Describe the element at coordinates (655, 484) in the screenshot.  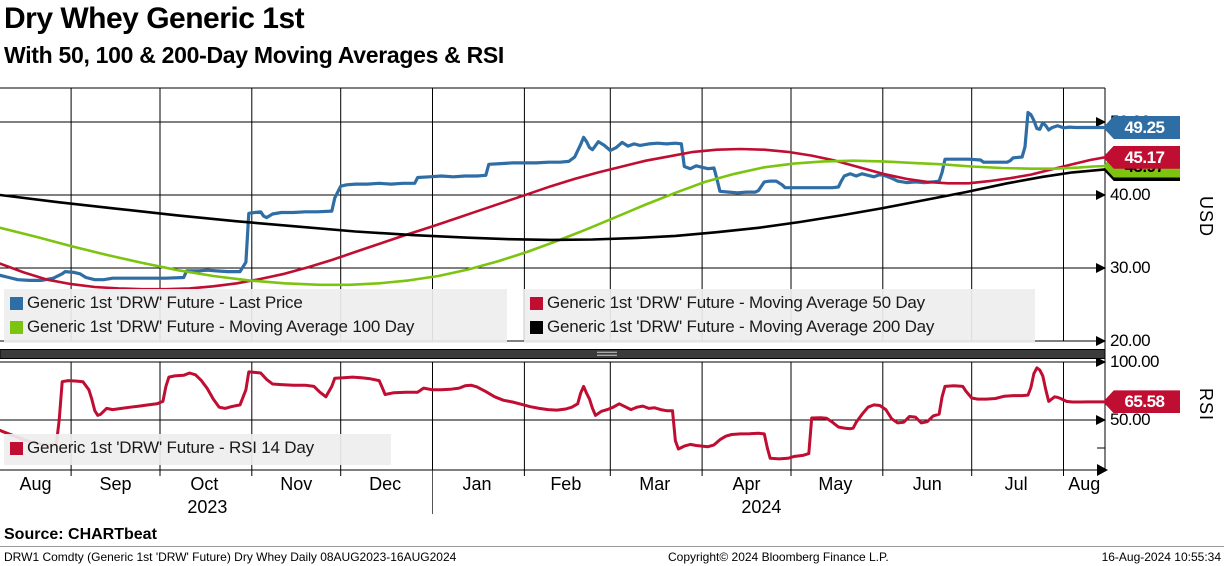
I see `x-month-label: Mar` at that location.